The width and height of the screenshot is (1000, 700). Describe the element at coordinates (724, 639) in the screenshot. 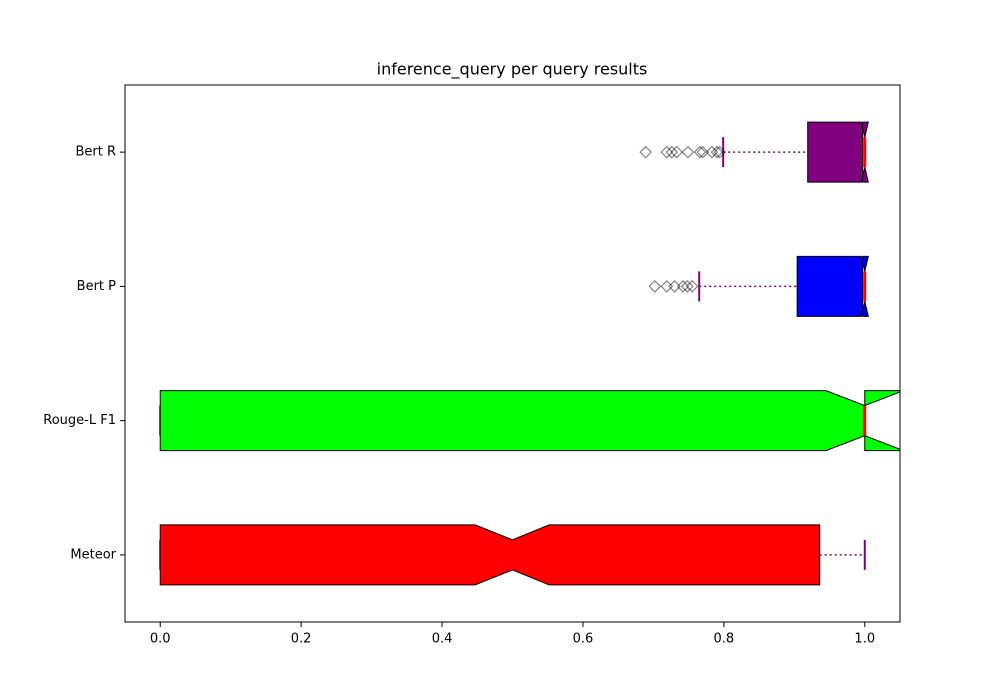

I see `x-tick-label: 0.8` at that location.